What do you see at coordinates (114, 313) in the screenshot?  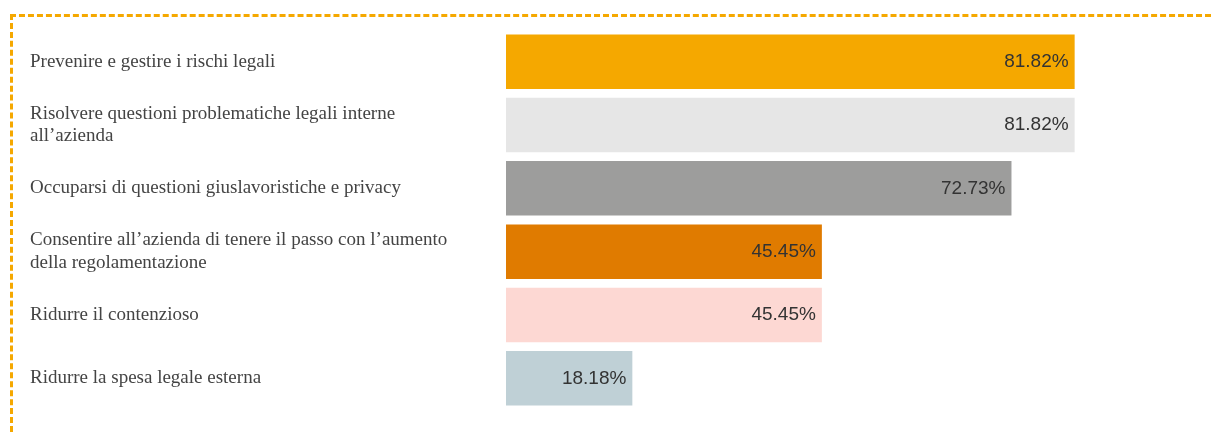 I see `y-tick-label: Ridurre il contenzioso` at bounding box center [114, 313].